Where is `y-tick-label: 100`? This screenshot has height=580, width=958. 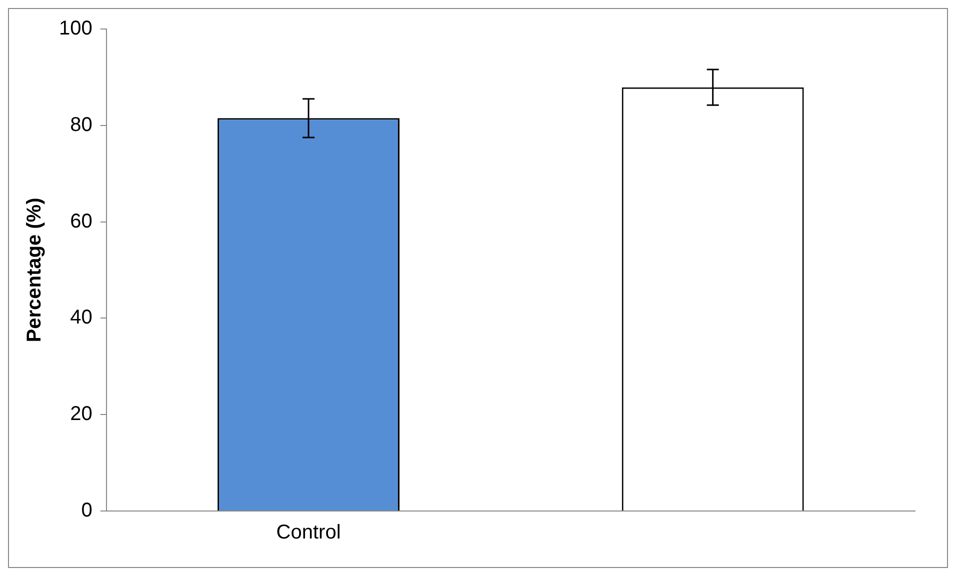 y-tick-label: 100 is located at coordinates (75, 29).